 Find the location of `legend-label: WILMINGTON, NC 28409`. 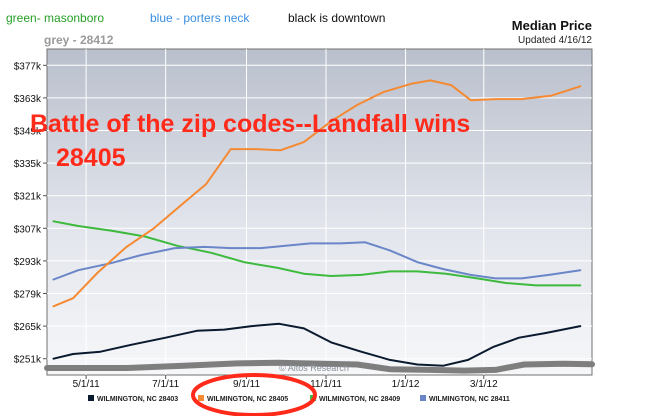

legend-label: WILMINGTON, NC 28409 is located at coordinates (359, 399).